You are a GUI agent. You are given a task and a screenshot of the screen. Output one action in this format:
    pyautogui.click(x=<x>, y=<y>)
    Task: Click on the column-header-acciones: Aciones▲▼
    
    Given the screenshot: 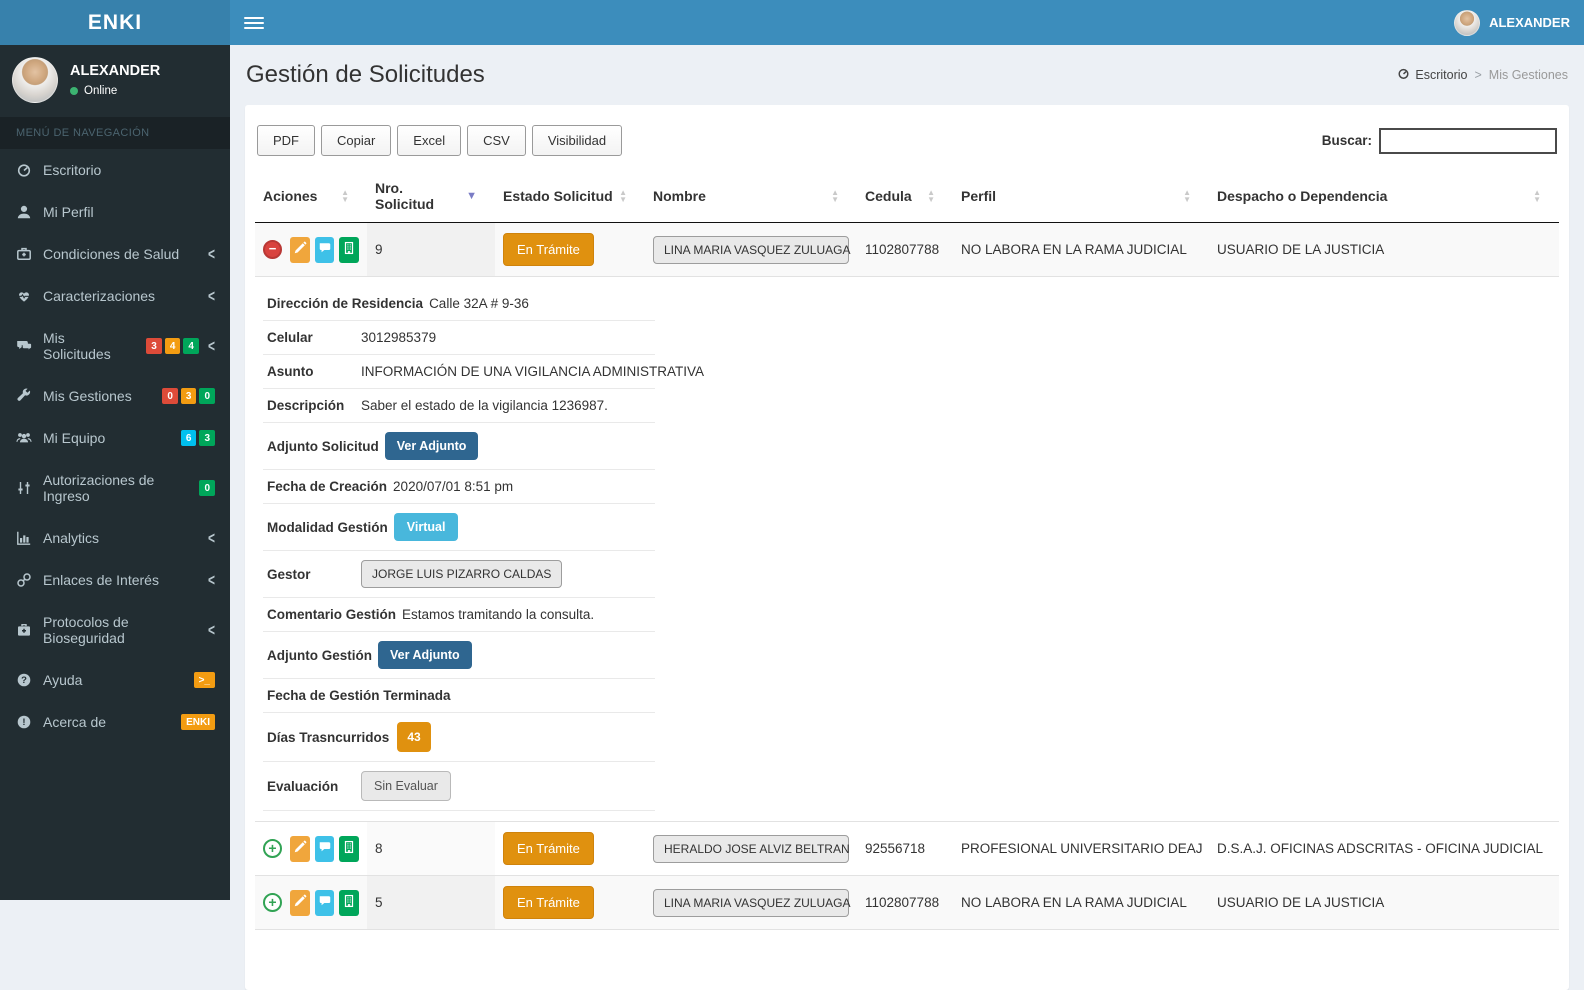 What is the action you would take?
    pyautogui.click(x=311, y=196)
    